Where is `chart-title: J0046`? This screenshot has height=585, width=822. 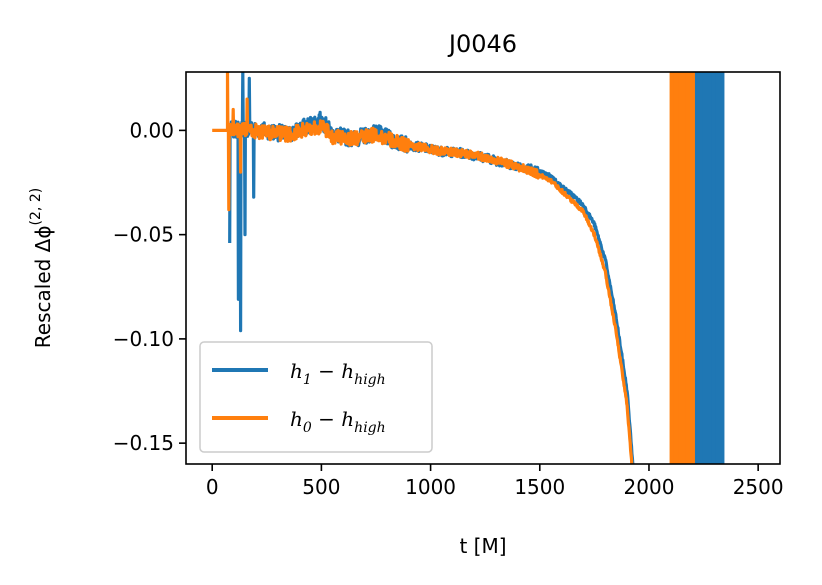
chart-title: J0046 is located at coordinates (482, 44).